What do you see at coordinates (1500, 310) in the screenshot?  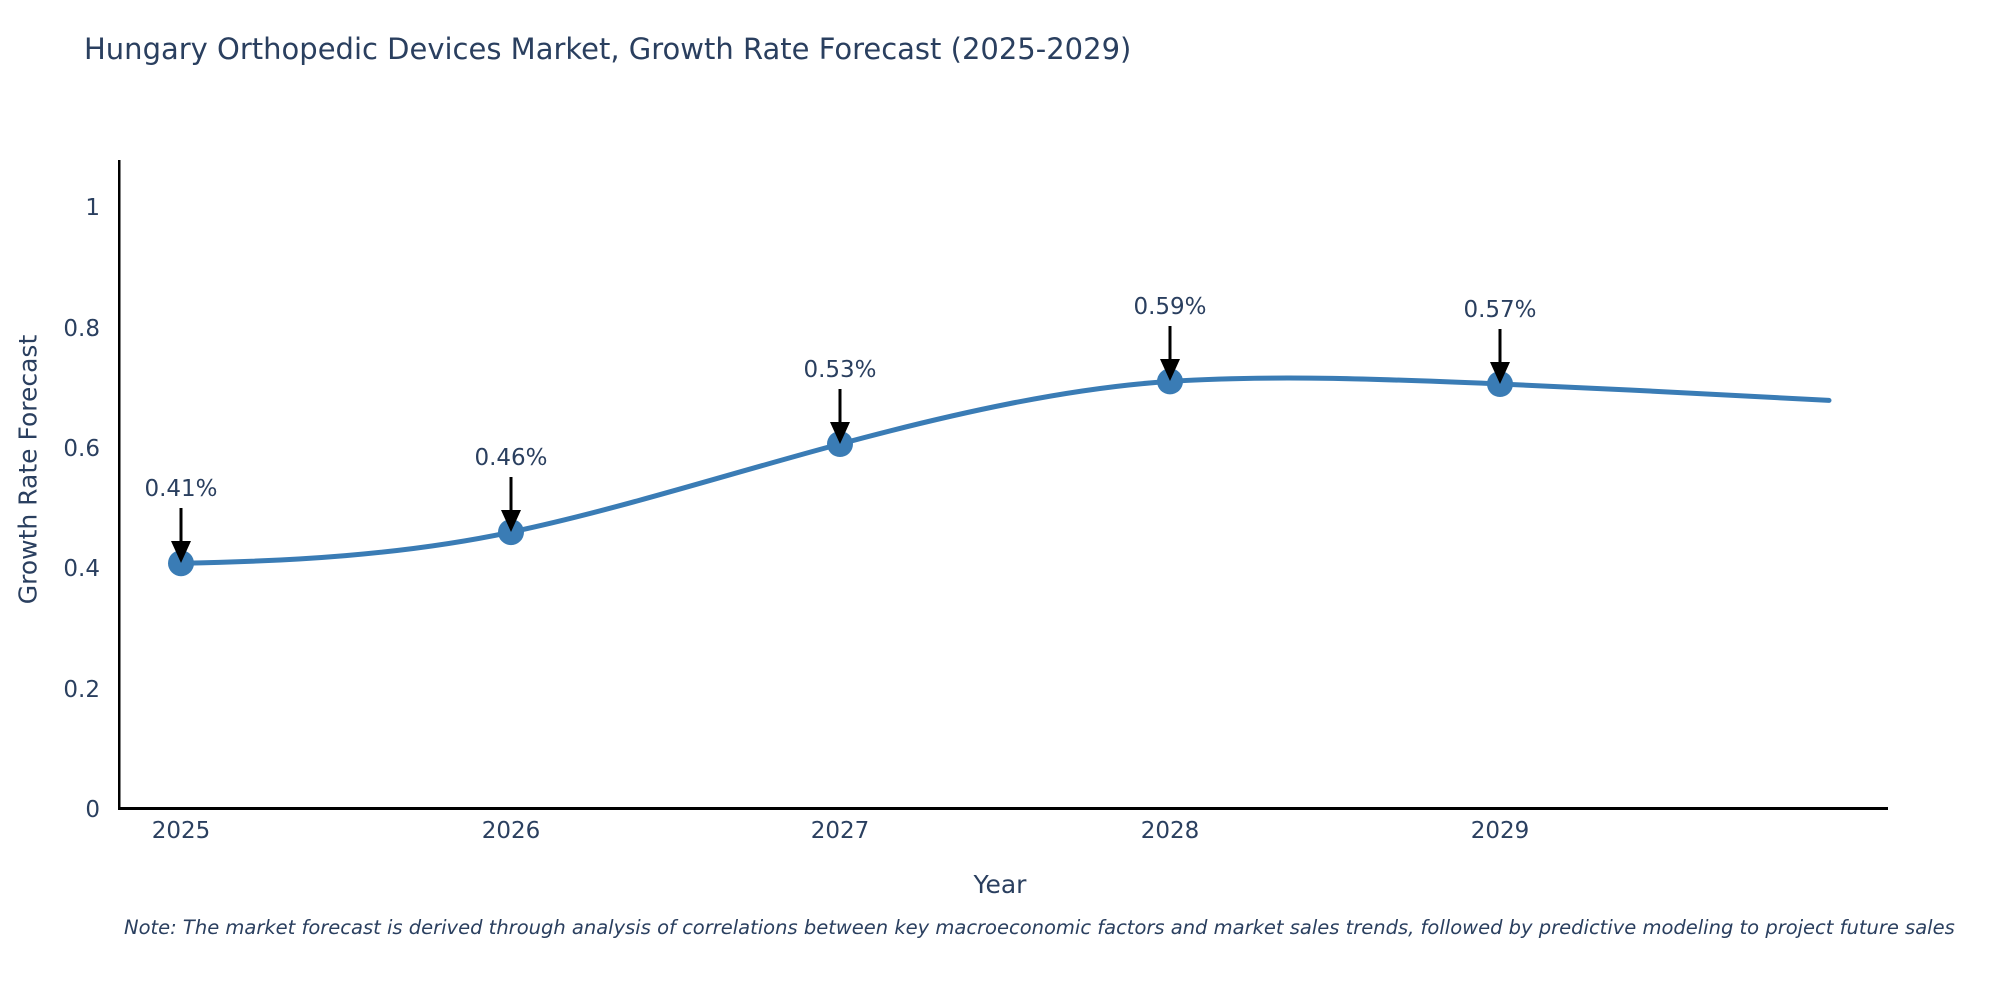 I see `point-label-2029: 0.57%` at bounding box center [1500, 310].